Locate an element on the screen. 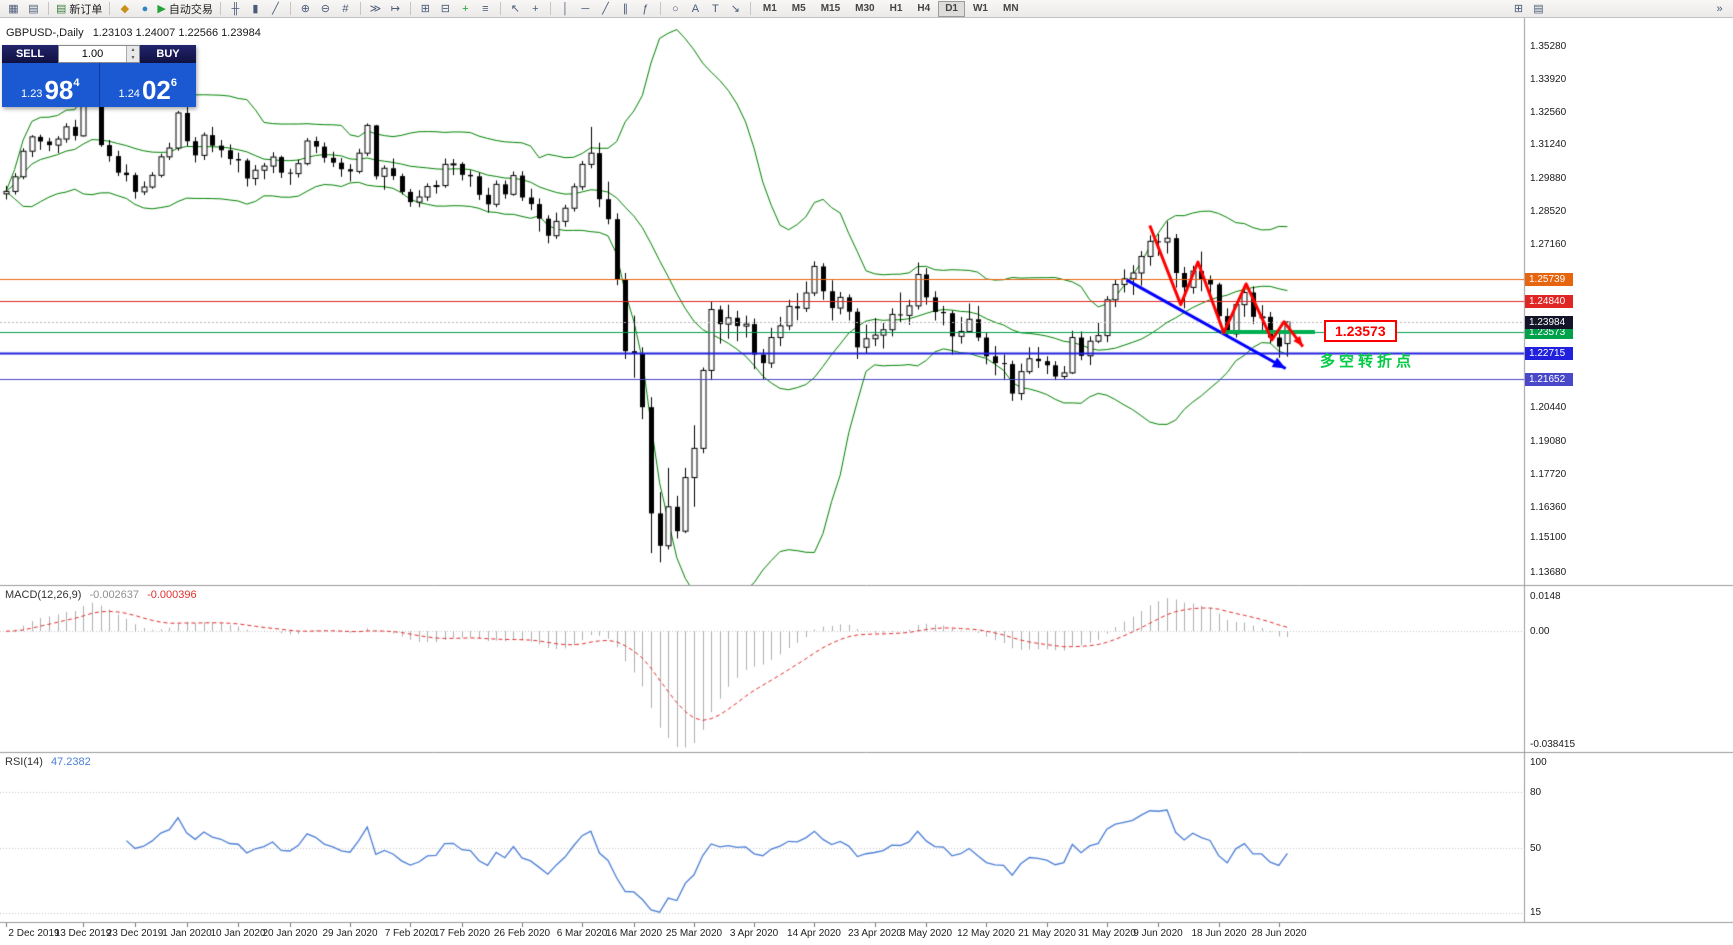  arrows-icon-glyph: ↘ is located at coordinates (735, 8).